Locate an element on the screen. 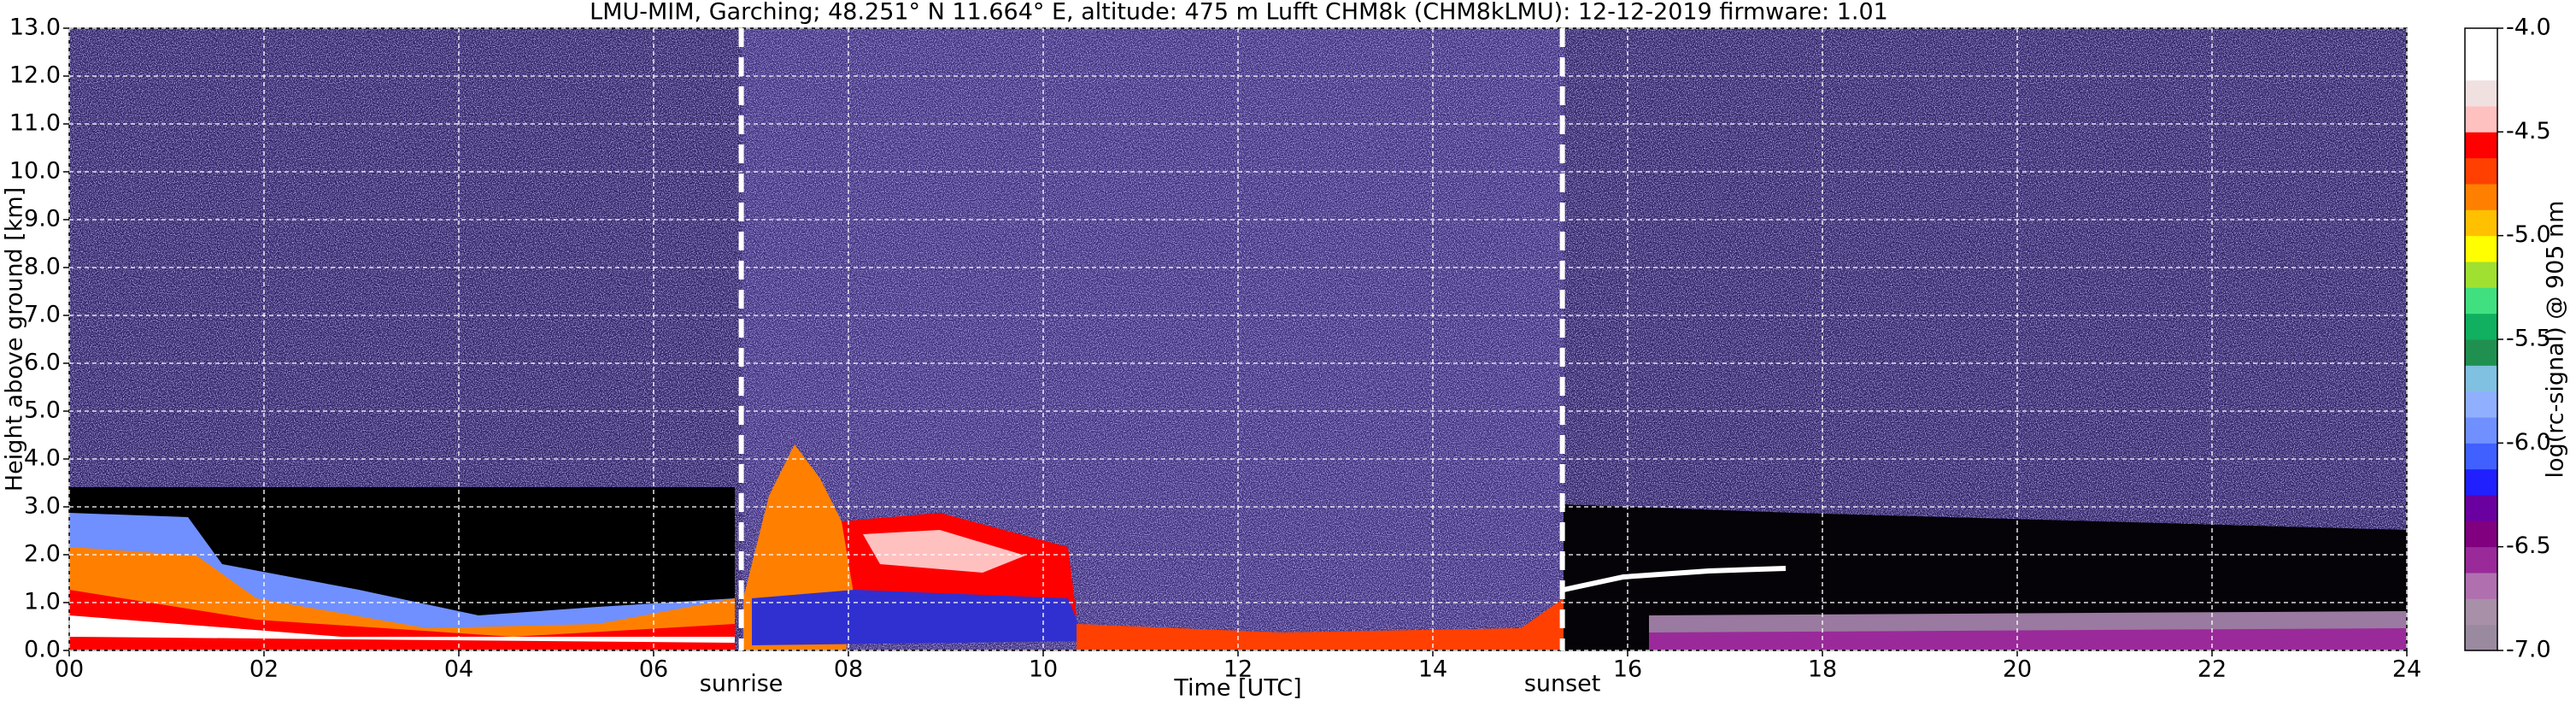 Image resolution: width=2576 pixels, height=706 pixels. afternoon-bl is located at coordinates (1320, 624).